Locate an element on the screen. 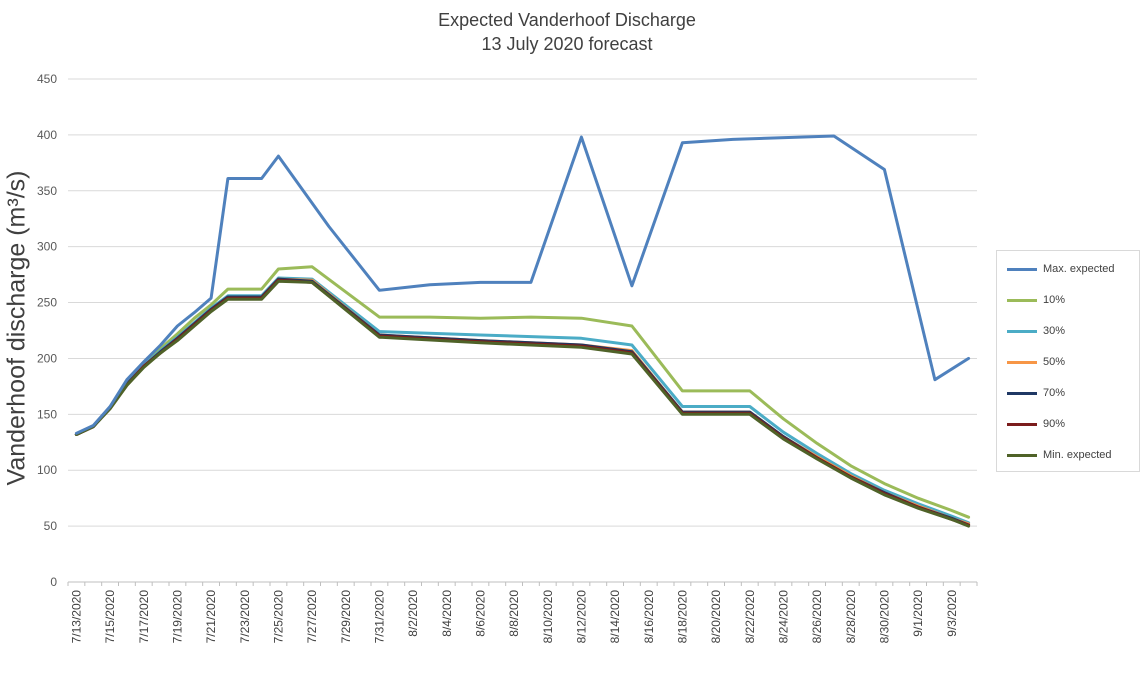  legend-item: 90% is located at coordinates (1036, 424).